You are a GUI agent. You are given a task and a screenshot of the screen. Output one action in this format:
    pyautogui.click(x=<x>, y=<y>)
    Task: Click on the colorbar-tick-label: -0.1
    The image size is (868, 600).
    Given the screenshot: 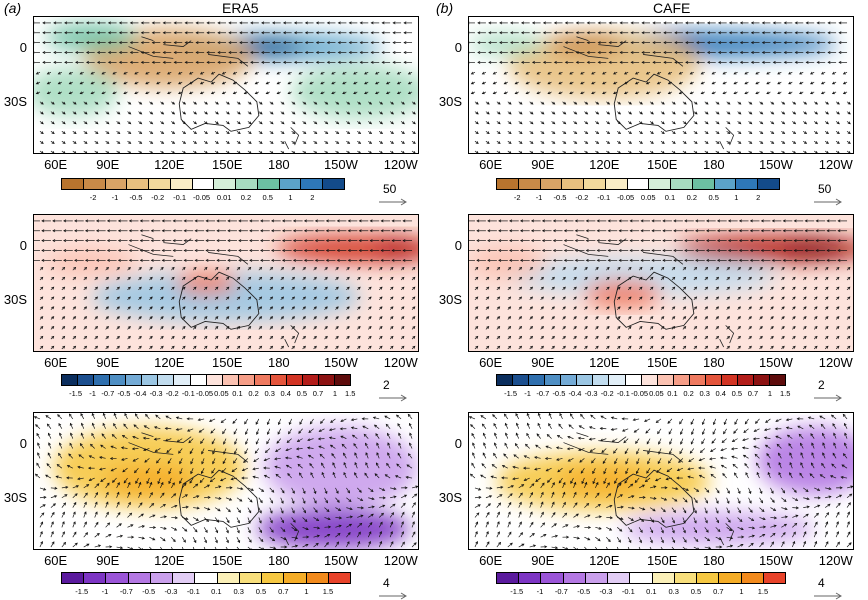 What is the action you would take?
    pyautogui.click(x=188, y=393)
    